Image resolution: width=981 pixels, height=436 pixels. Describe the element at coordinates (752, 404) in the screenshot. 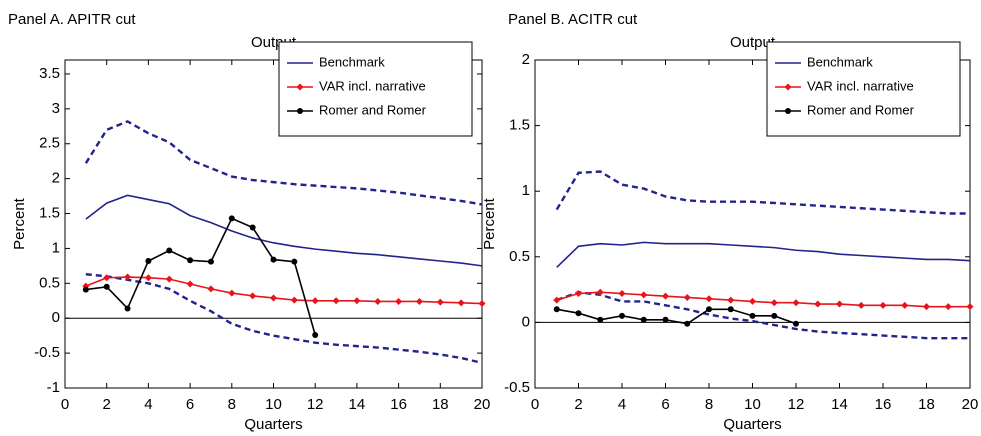

I see `x-tick-label: 10` at that location.